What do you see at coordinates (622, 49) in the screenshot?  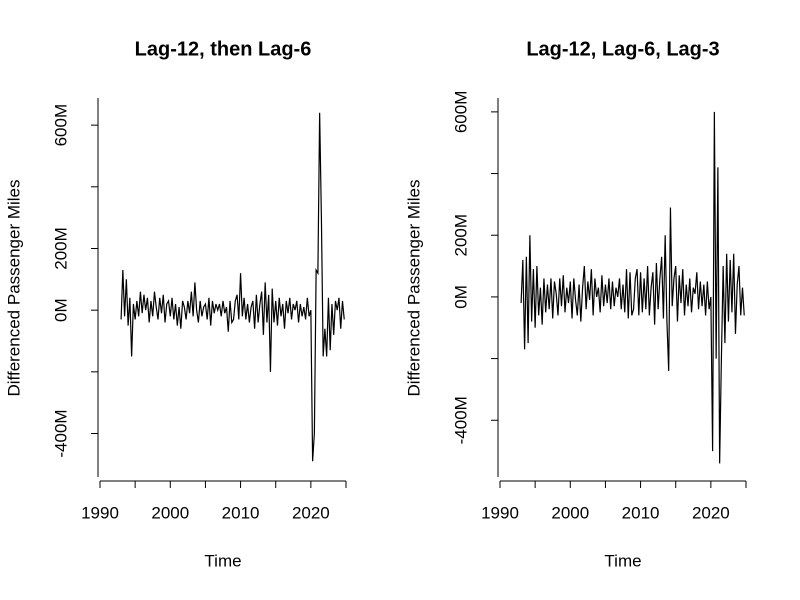 I see `chart-title: Lag-12, Lag-6, Lag-3` at bounding box center [622, 49].